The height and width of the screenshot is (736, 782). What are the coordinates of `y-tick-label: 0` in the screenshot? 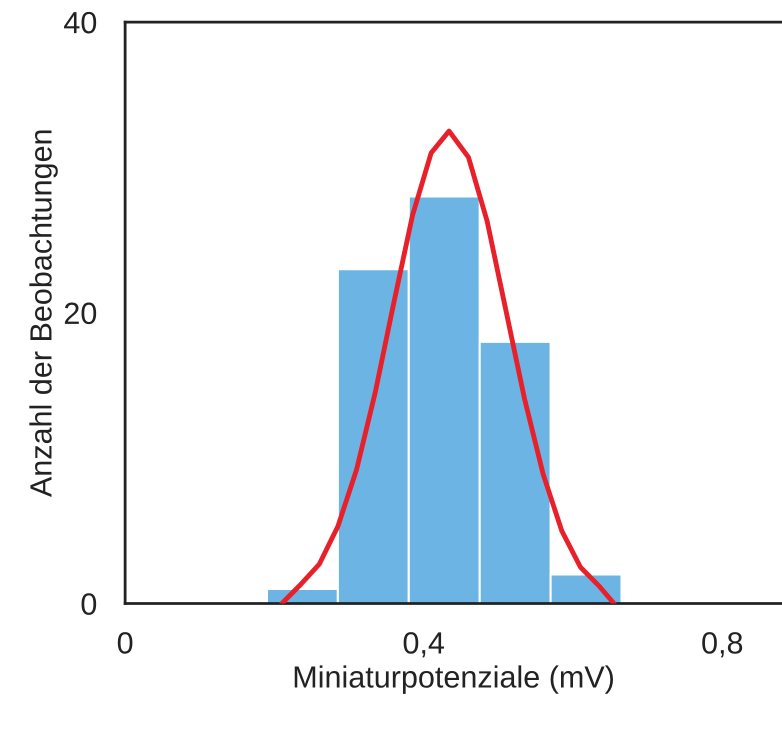 It's located at (89, 604).